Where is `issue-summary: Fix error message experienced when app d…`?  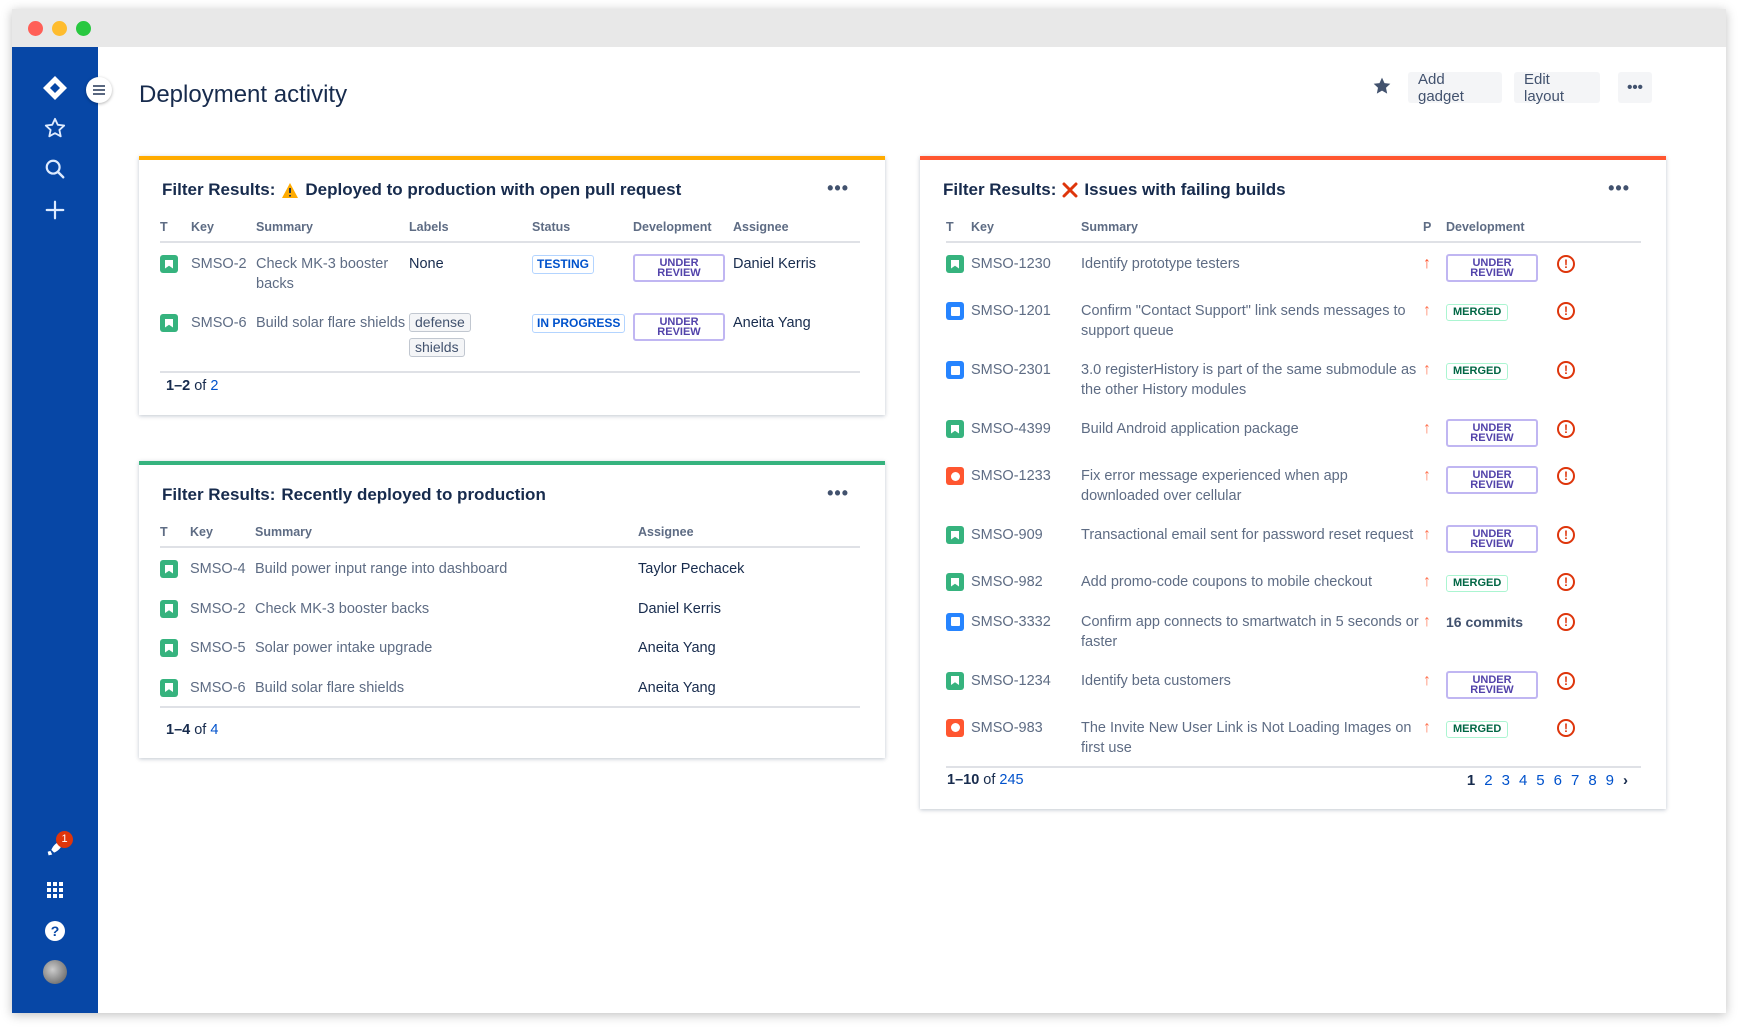
issue-summary: Fix error message experienced when app d… is located at coordinates (1214, 486).